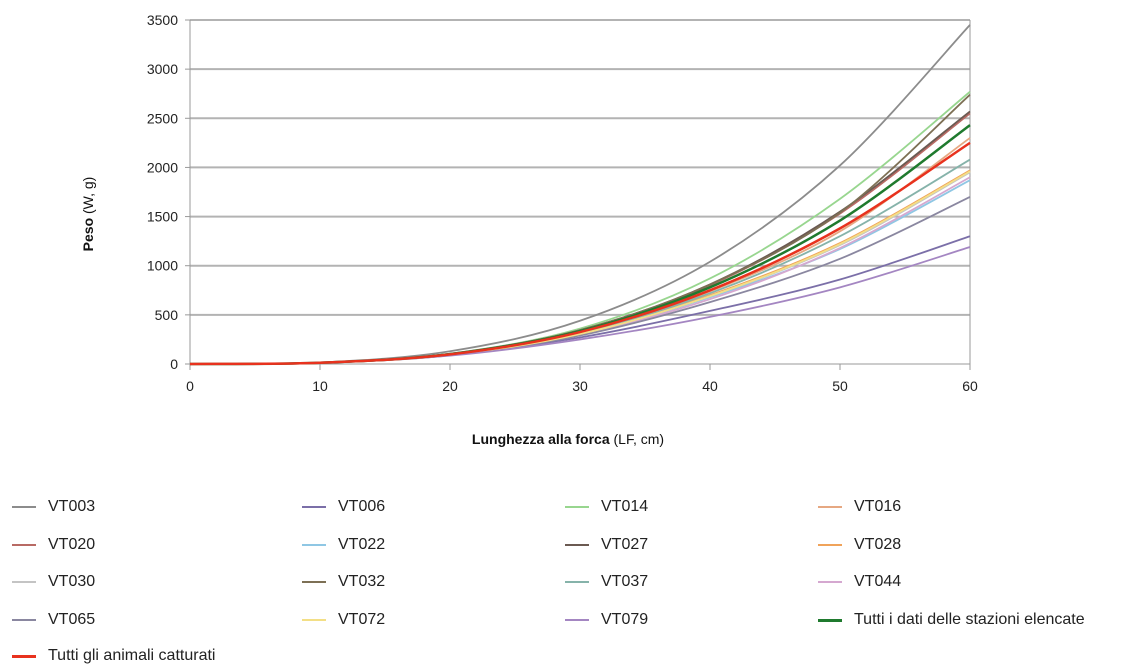 The width and height of the screenshot is (1134, 668). Describe the element at coordinates (162, 266) in the screenshot. I see `y-tick-label: 1000` at that location.